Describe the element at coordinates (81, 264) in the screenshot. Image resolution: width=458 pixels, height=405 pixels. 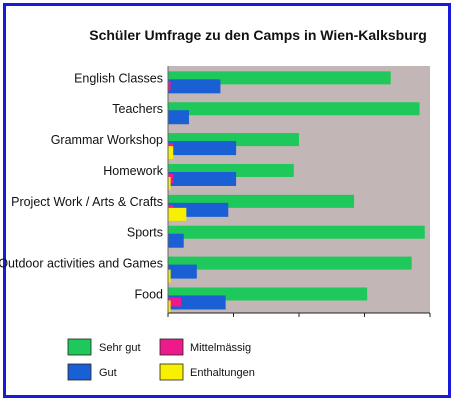
I see `category-label: Outdoor activities and Games` at that location.